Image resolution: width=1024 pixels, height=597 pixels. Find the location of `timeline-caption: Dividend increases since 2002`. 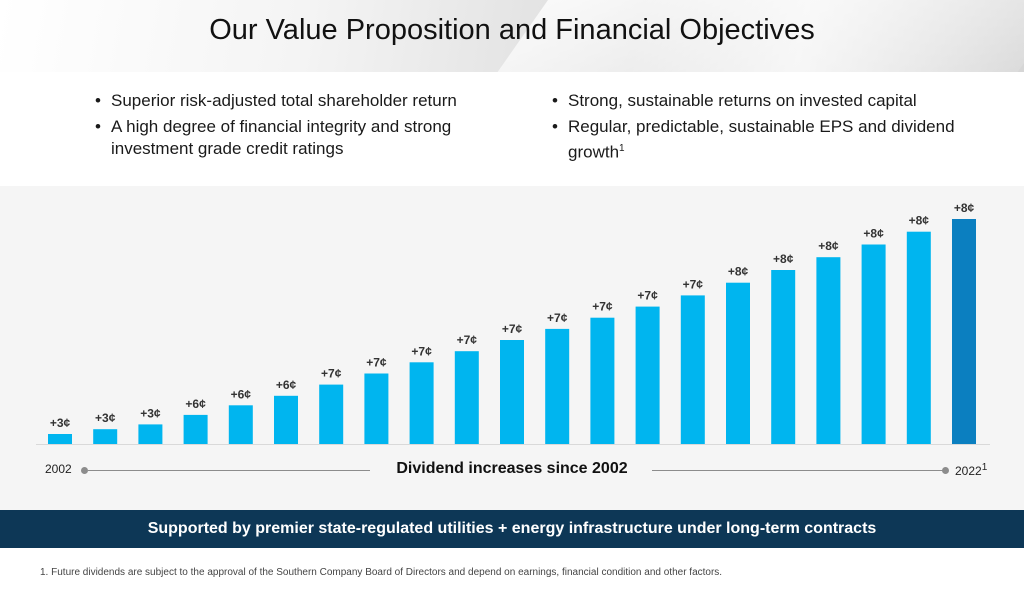

timeline-caption: Dividend increases since 2002 is located at coordinates (512, 468).